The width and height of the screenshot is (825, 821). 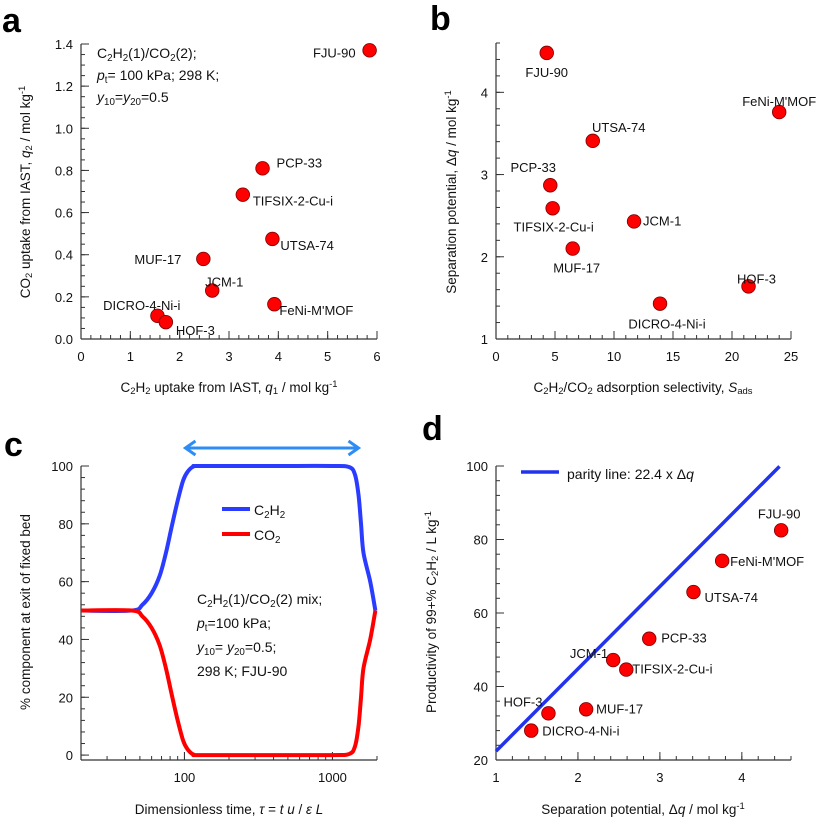 I want to click on x-axis-title: Dimensionless time, τ = t u / ε L, so click(x=229, y=809).